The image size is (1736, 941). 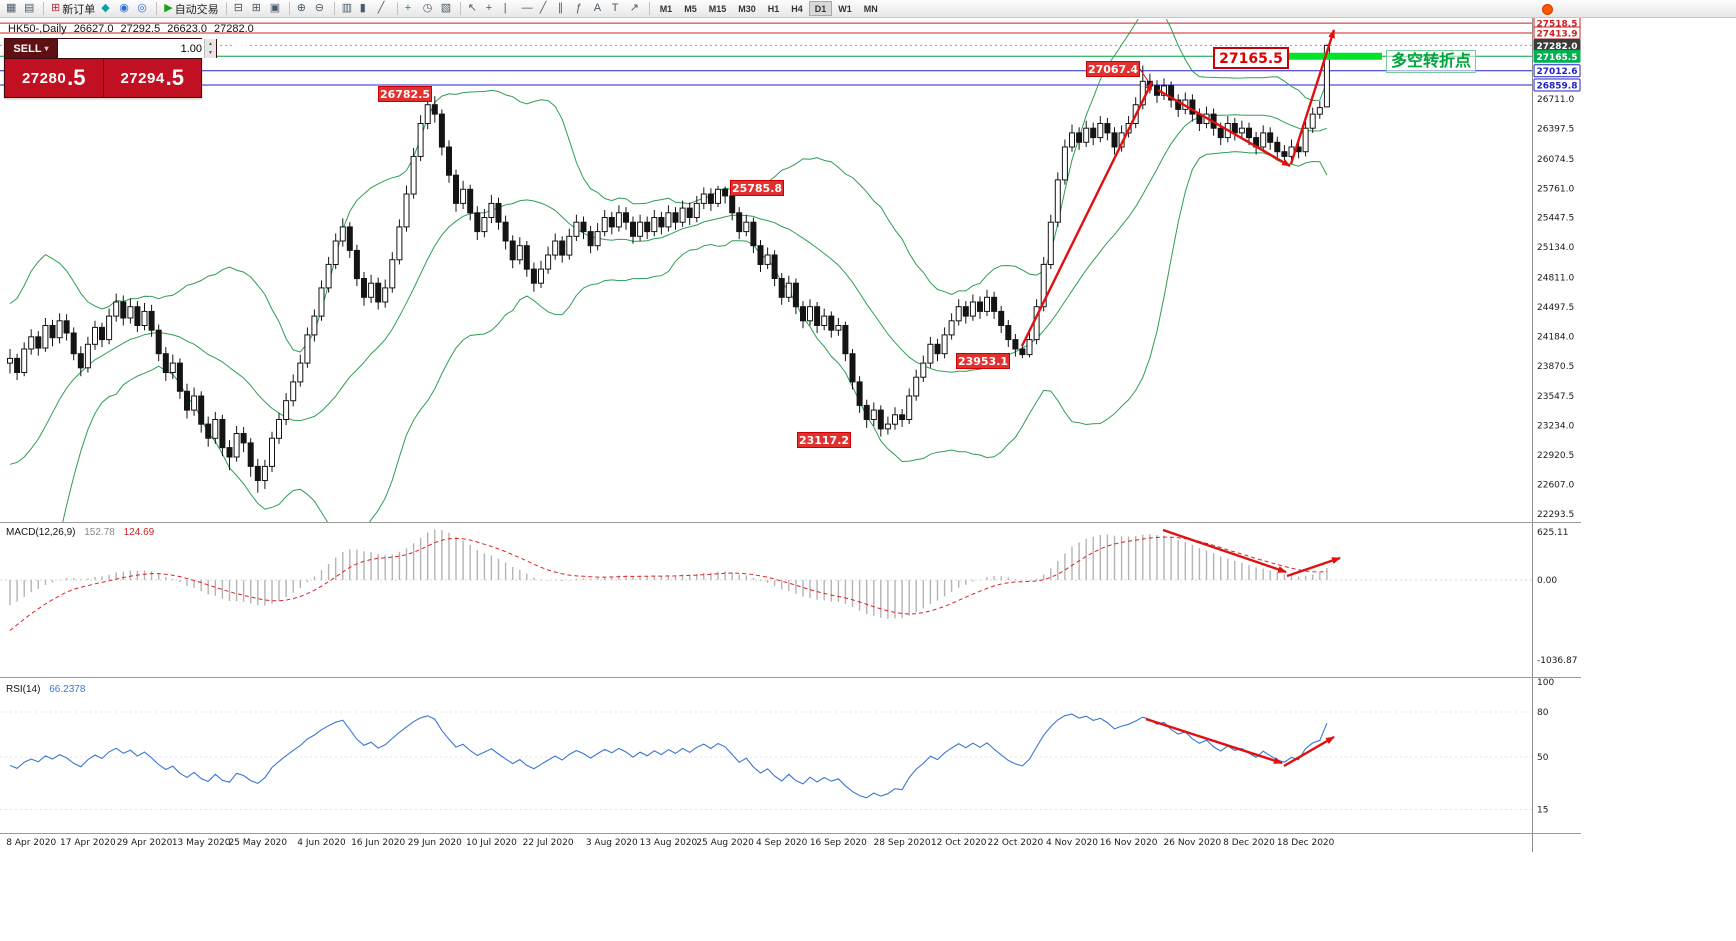 I want to click on tile-horizontal-button: ⊟, so click(x=240, y=9).